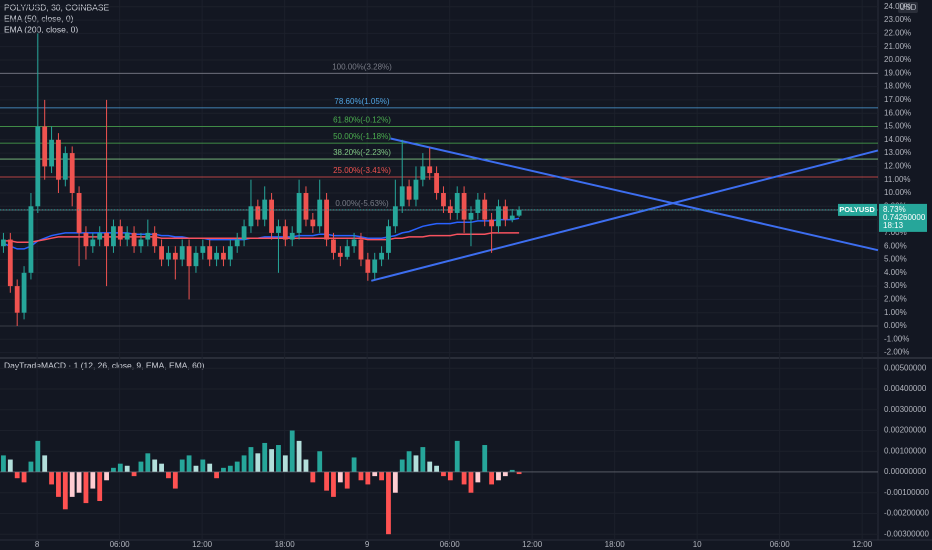 This screenshot has width=932, height=550. What do you see at coordinates (897, 139) in the screenshot?
I see `y-tick-label: 14.00%` at bounding box center [897, 139].